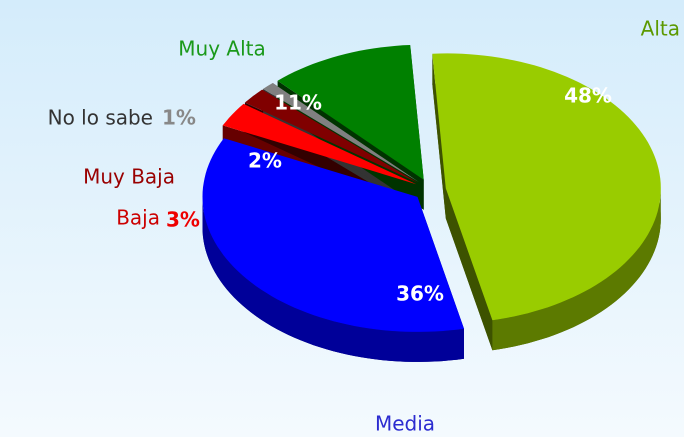  Describe the element at coordinates (660, 29) in the screenshot. I see `category-label: Alta` at that location.